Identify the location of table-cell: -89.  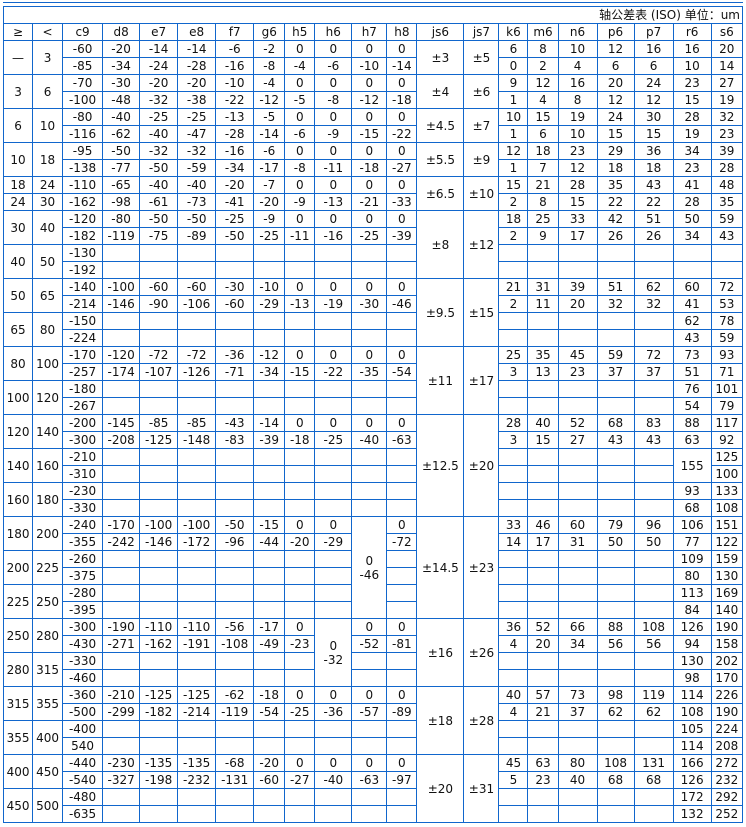
(197, 236).